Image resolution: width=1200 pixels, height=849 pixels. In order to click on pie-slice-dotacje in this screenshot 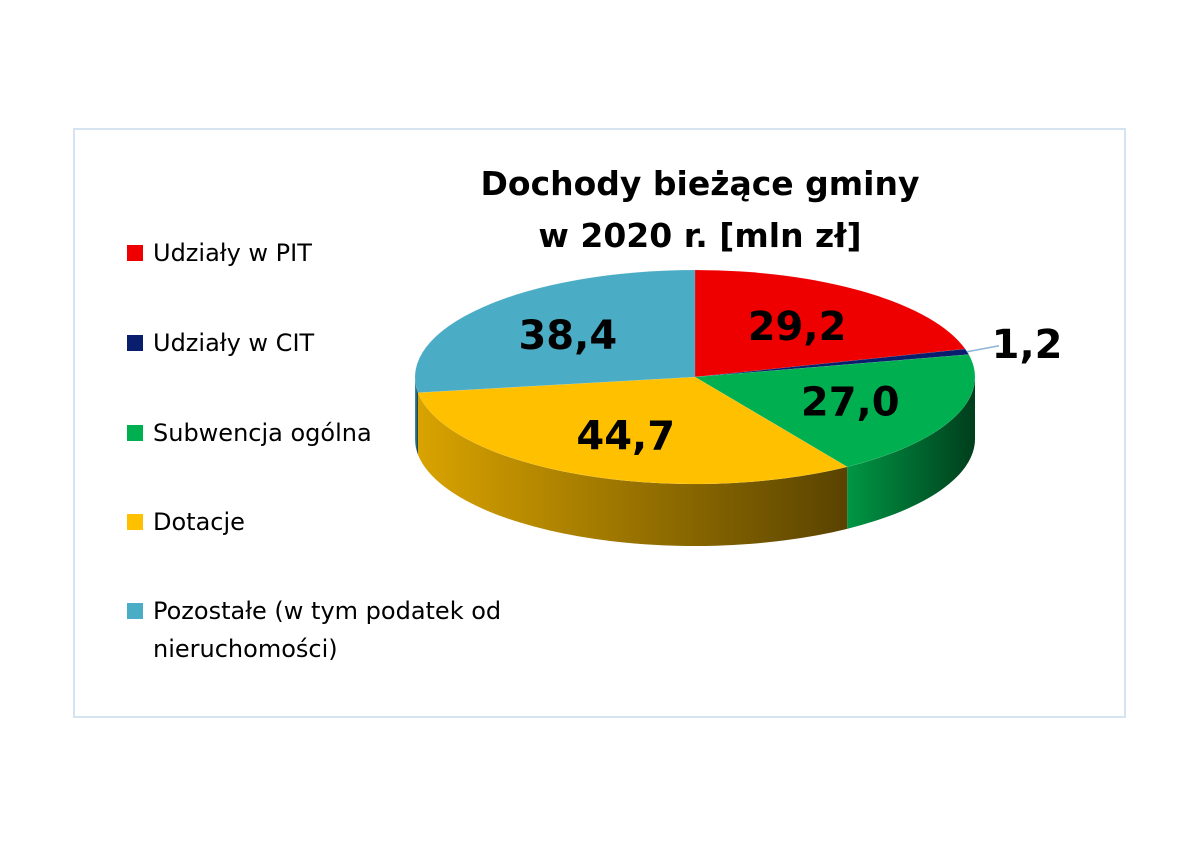, I will do `click(632, 430)`.